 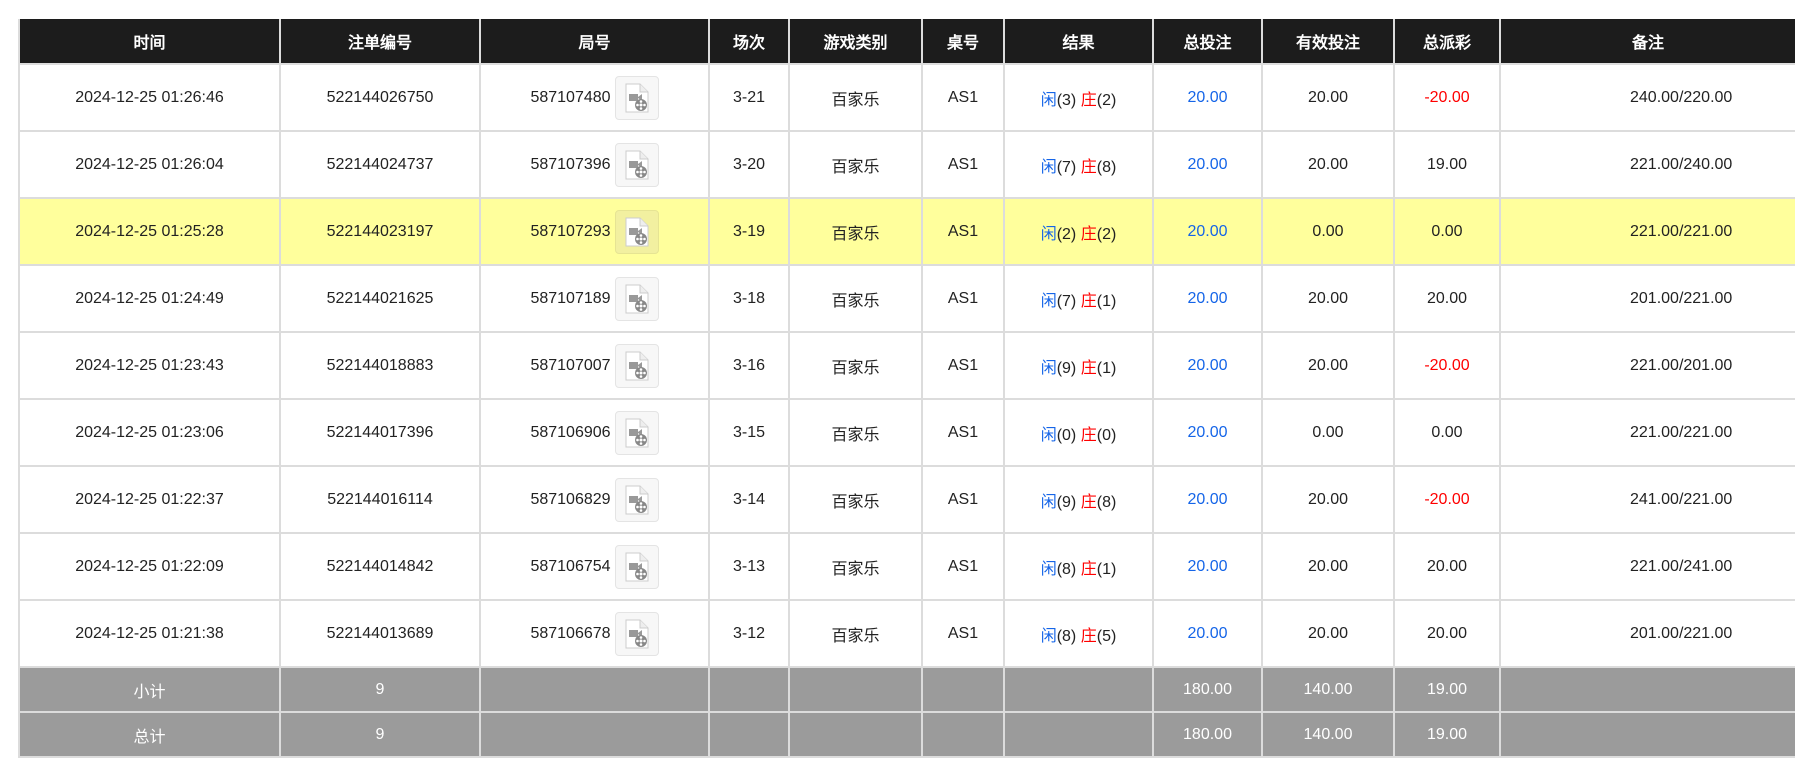 What do you see at coordinates (1647, 432) in the screenshot?
I see `note-cell: 221.00/221.00` at bounding box center [1647, 432].